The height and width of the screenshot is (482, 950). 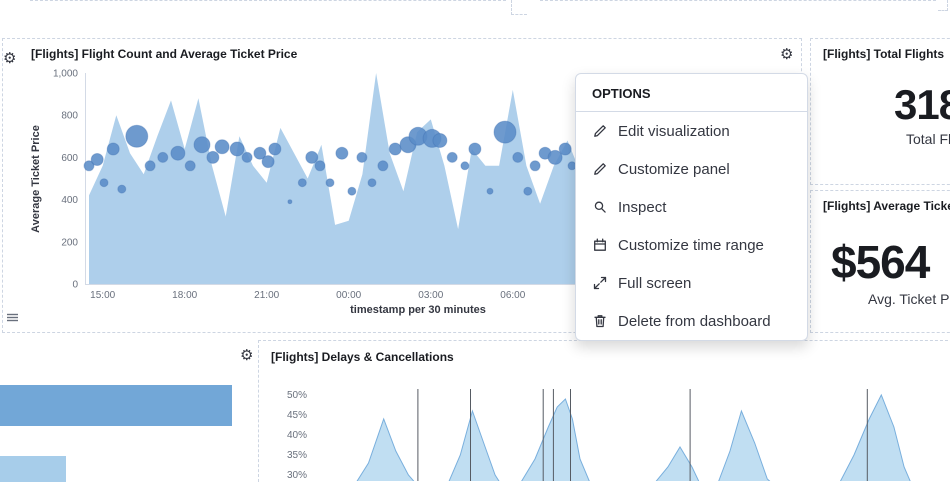 What do you see at coordinates (674, 131) in the screenshot?
I see `menu-item-label: Edit visualization` at bounding box center [674, 131].